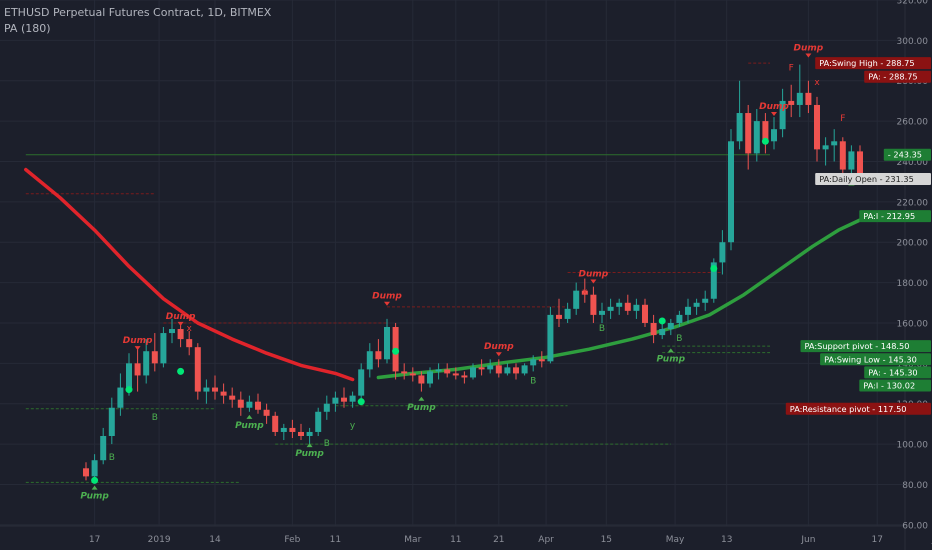 This screenshot has height=550, width=932. Describe the element at coordinates (412, 540) in the screenshot. I see `time-tick-label: Mar` at that location.